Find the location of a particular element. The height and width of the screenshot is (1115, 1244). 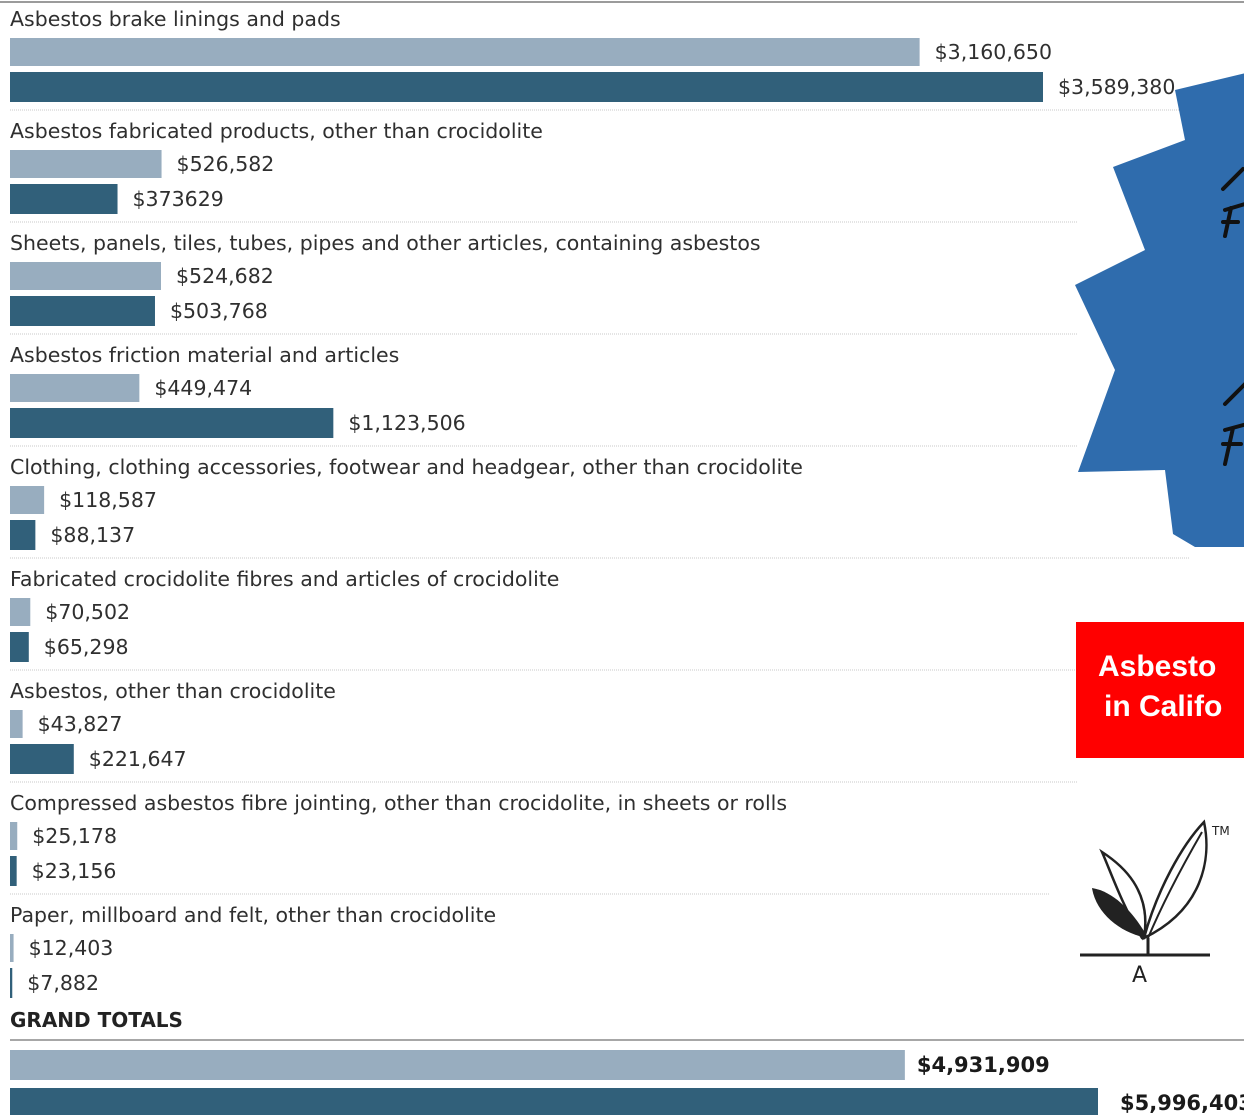

handwritten-marks is located at coordinates (1232, 316).